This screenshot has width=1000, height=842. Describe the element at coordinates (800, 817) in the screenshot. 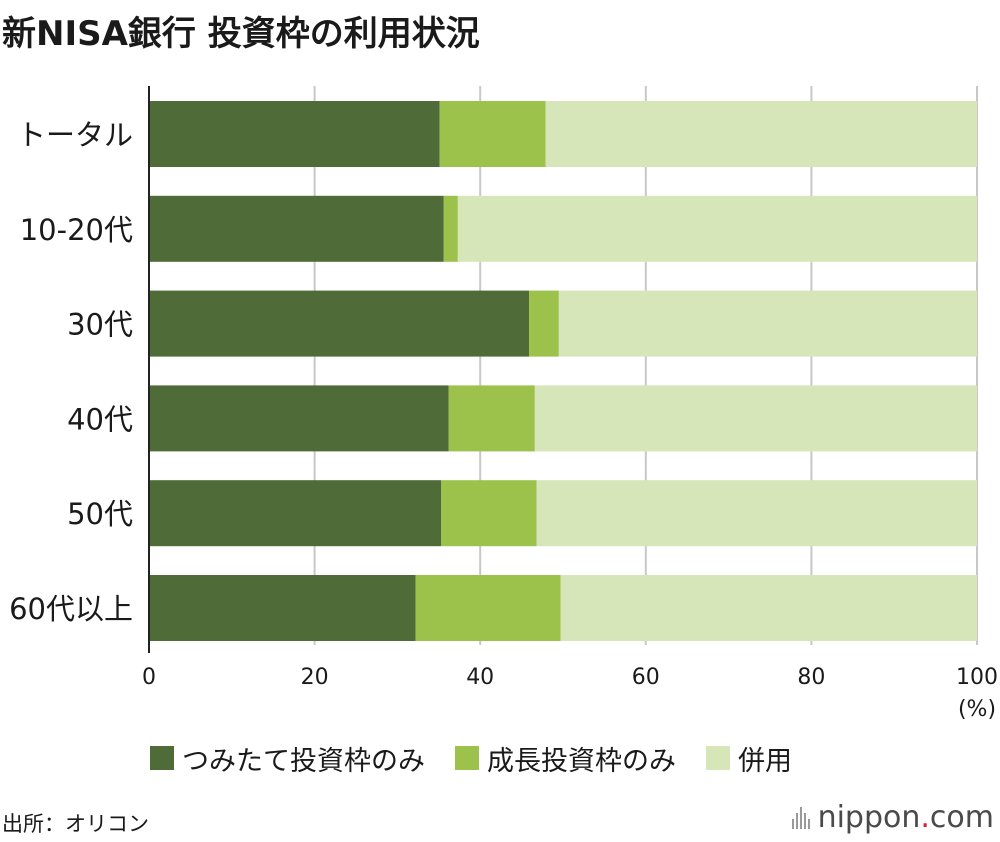

I see `logo-bars-icon` at that location.